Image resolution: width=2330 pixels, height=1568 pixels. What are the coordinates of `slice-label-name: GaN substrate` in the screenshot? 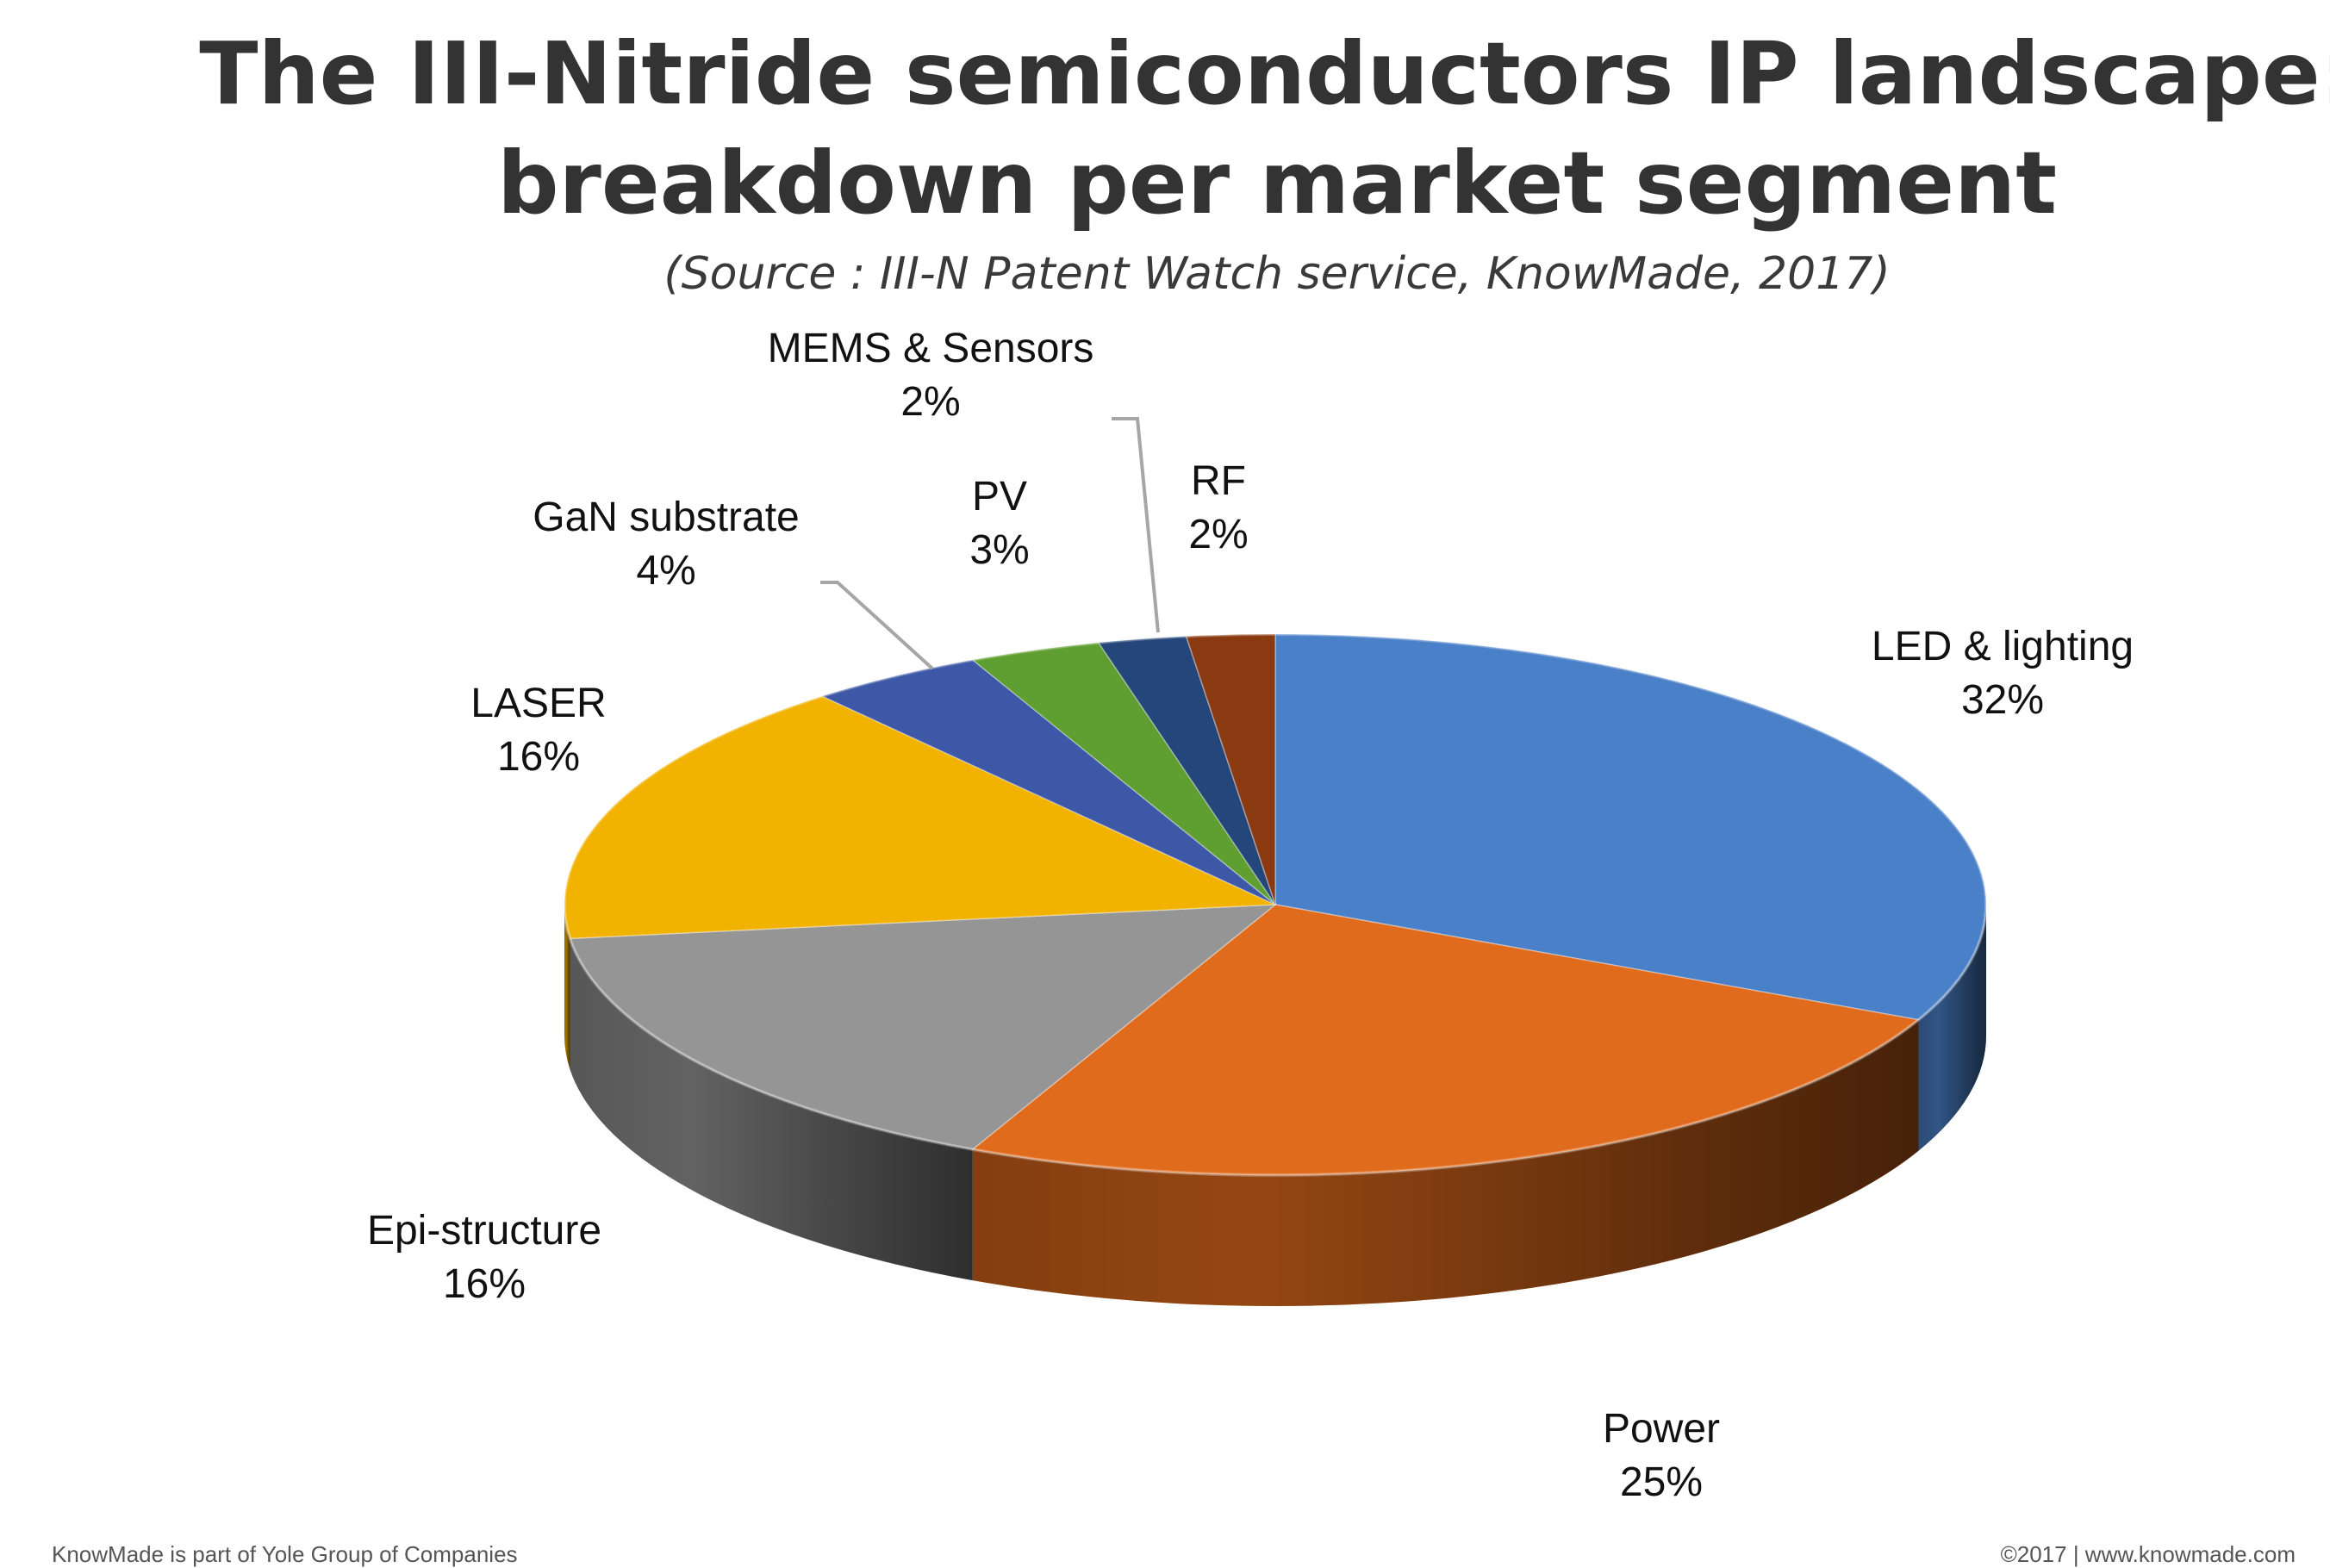 It's located at (666, 517).